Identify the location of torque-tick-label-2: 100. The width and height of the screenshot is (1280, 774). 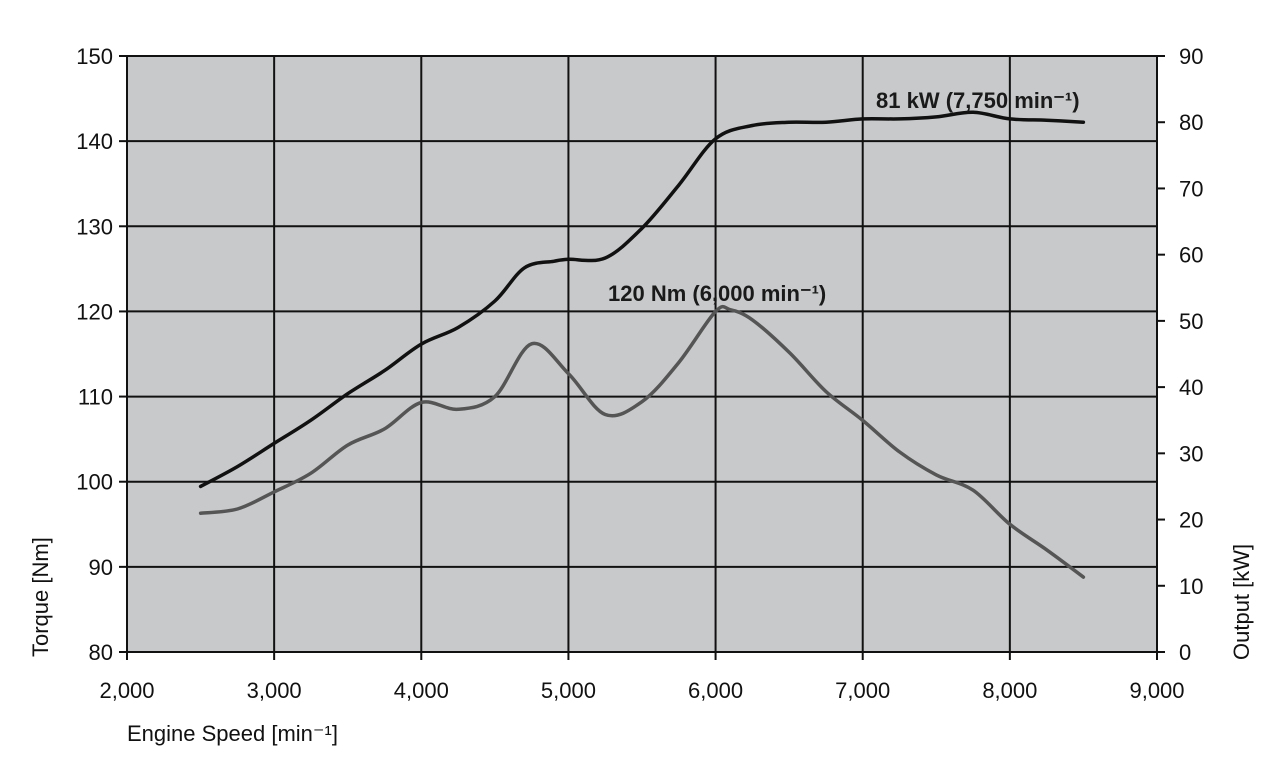
(94, 482).